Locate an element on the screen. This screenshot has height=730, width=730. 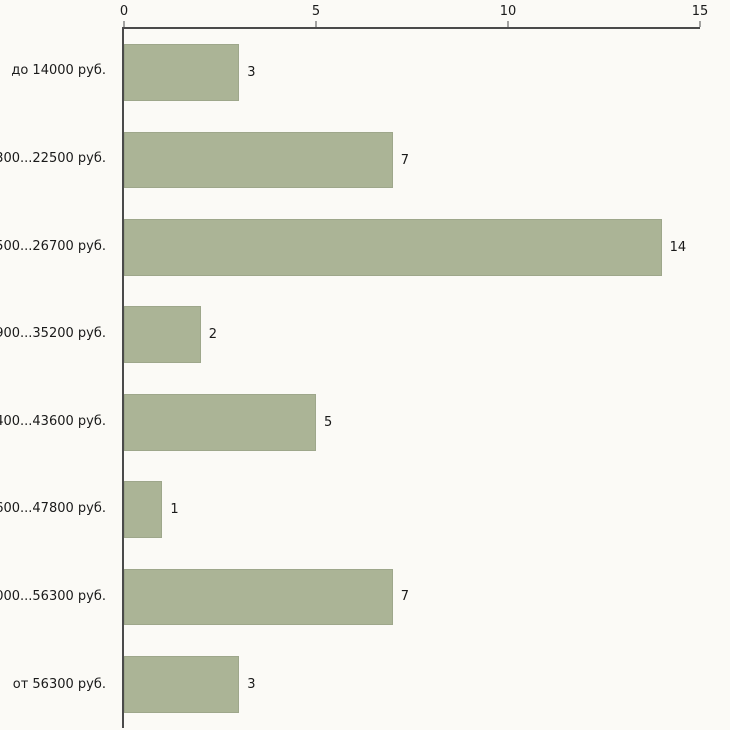
bar-row: 2 is located at coordinates (412, 334).